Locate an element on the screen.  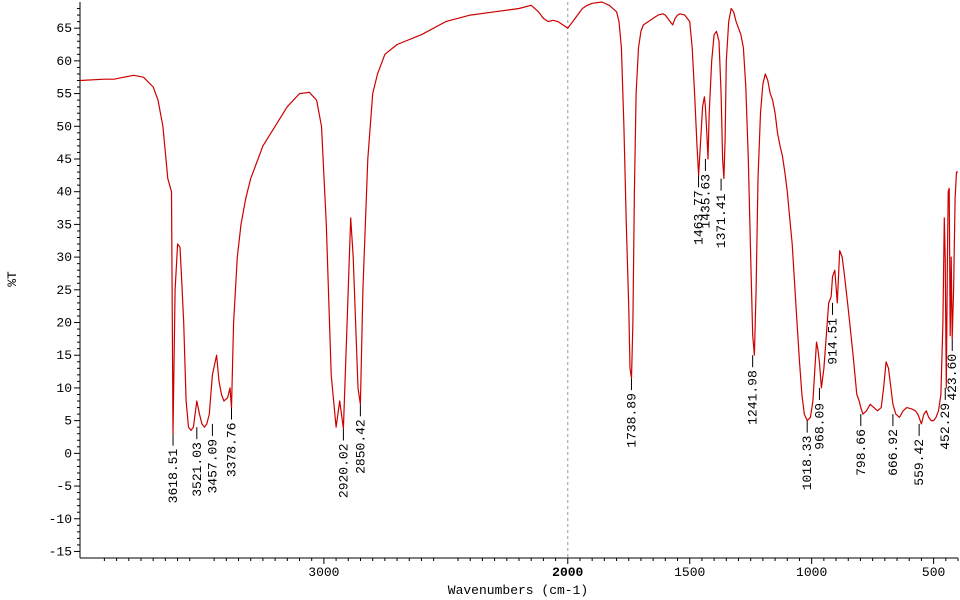
x-tick-label: 1500 is located at coordinates (689, 572).